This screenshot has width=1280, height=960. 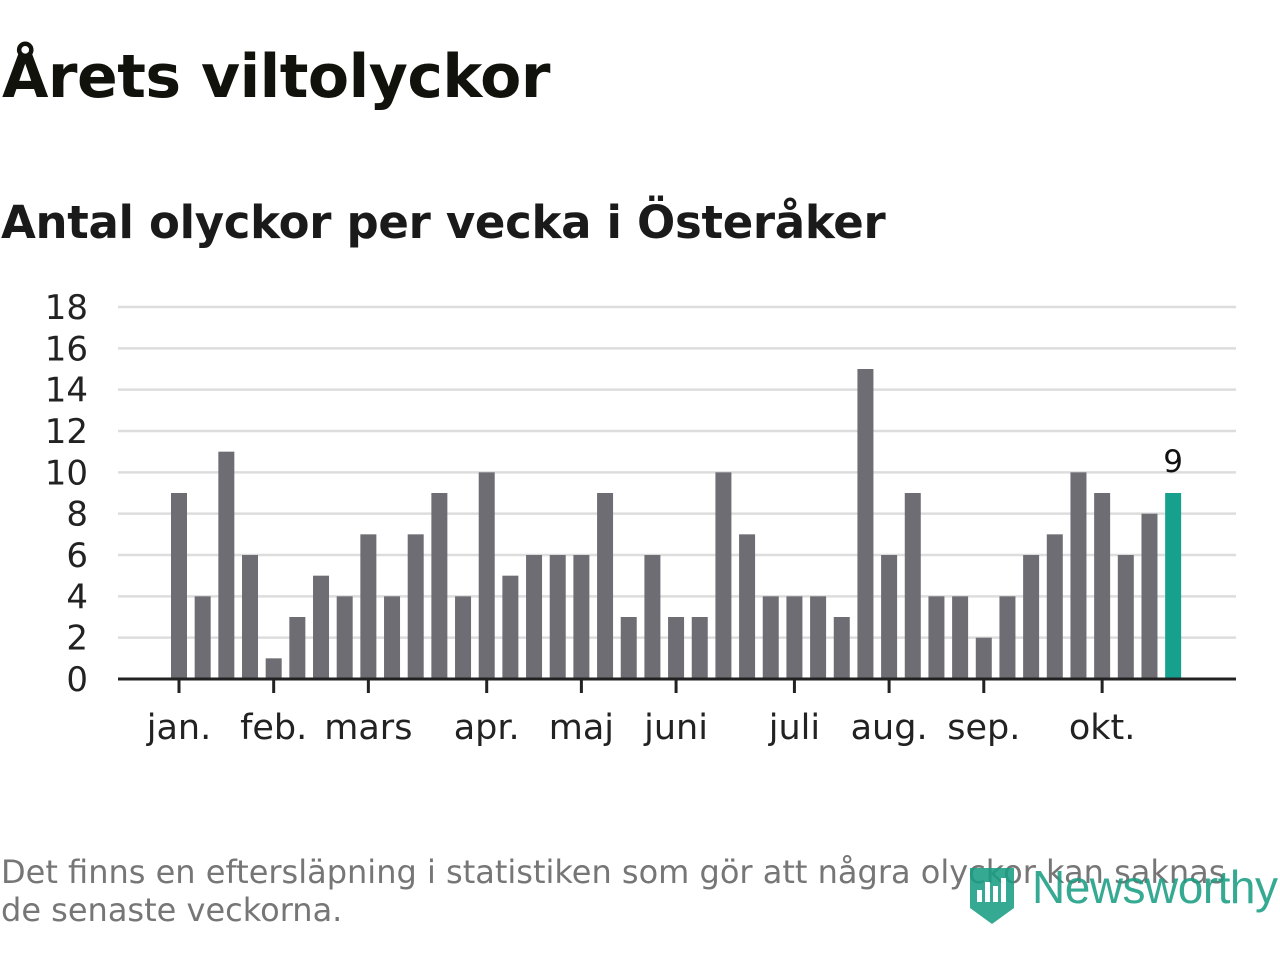 I want to click on y-tick-label: 2, so click(x=77, y=639).